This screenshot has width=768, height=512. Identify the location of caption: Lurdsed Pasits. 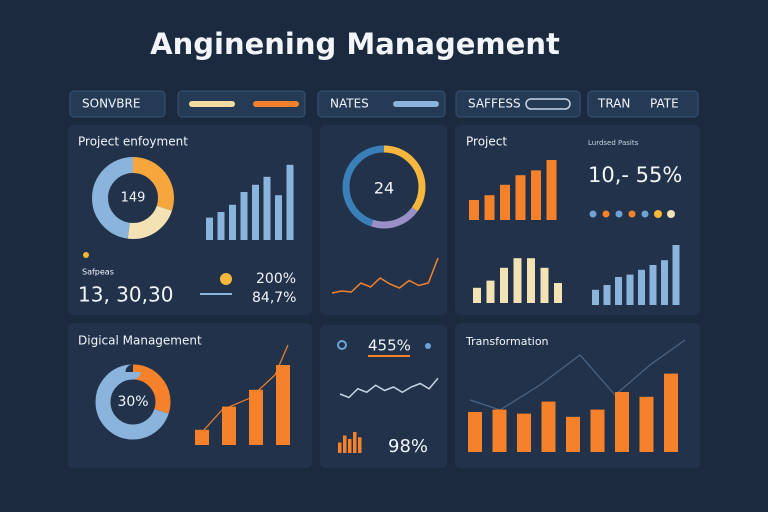
(613, 143).